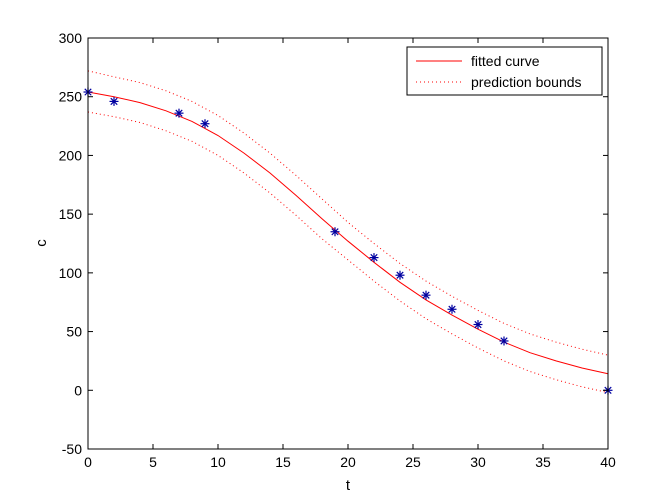 This screenshot has width=672, height=504. What do you see at coordinates (218, 462) in the screenshot?
I see `x-tick-label: 10` at bounding box center [218, 462].